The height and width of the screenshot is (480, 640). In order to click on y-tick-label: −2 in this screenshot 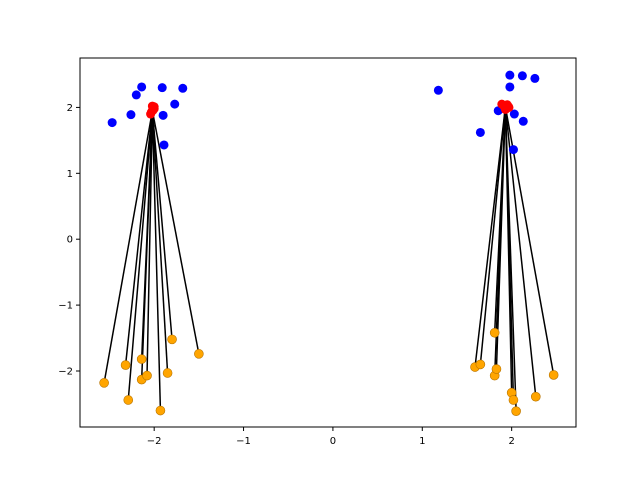, I will do `click(65, 371)`.